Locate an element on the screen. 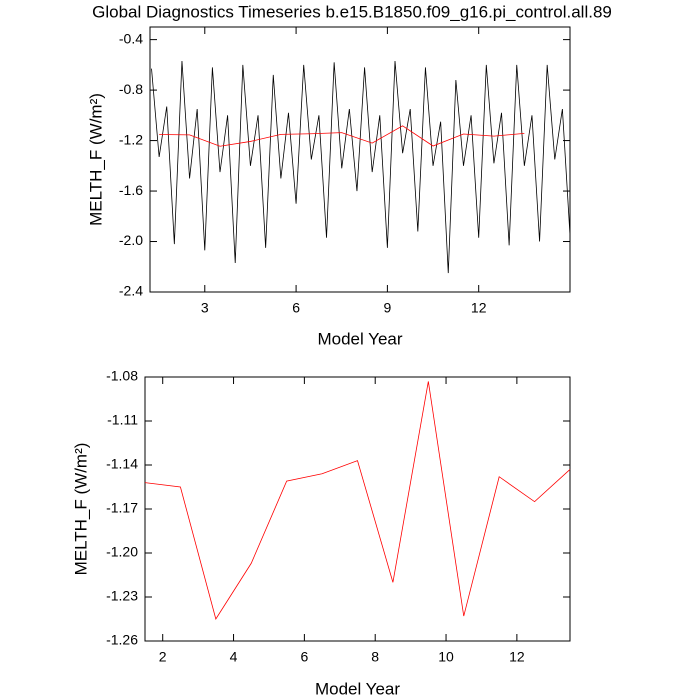 Image resolution: width=700 pixels, height=700 pixels. y-tick-label: -2.4 is located at coordinates (131, 291).